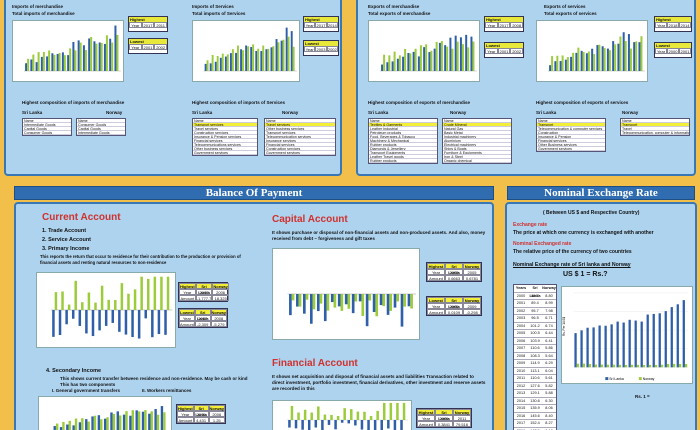  What do you see at coordinates (535, 415) in the screenshot?
I see `fx-cell: 145.6` at bounding box center [535, 415].